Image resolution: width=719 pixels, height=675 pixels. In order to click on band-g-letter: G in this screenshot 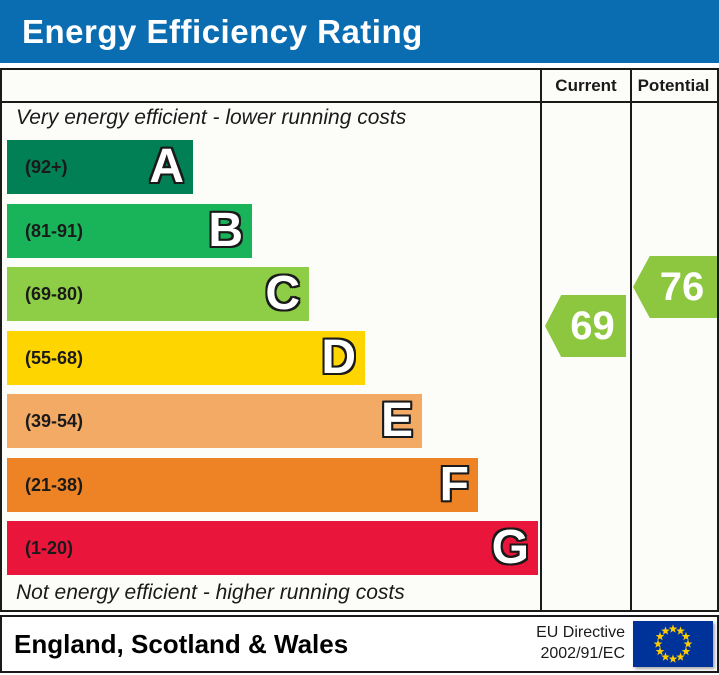, I will do `click(510, 547)`.